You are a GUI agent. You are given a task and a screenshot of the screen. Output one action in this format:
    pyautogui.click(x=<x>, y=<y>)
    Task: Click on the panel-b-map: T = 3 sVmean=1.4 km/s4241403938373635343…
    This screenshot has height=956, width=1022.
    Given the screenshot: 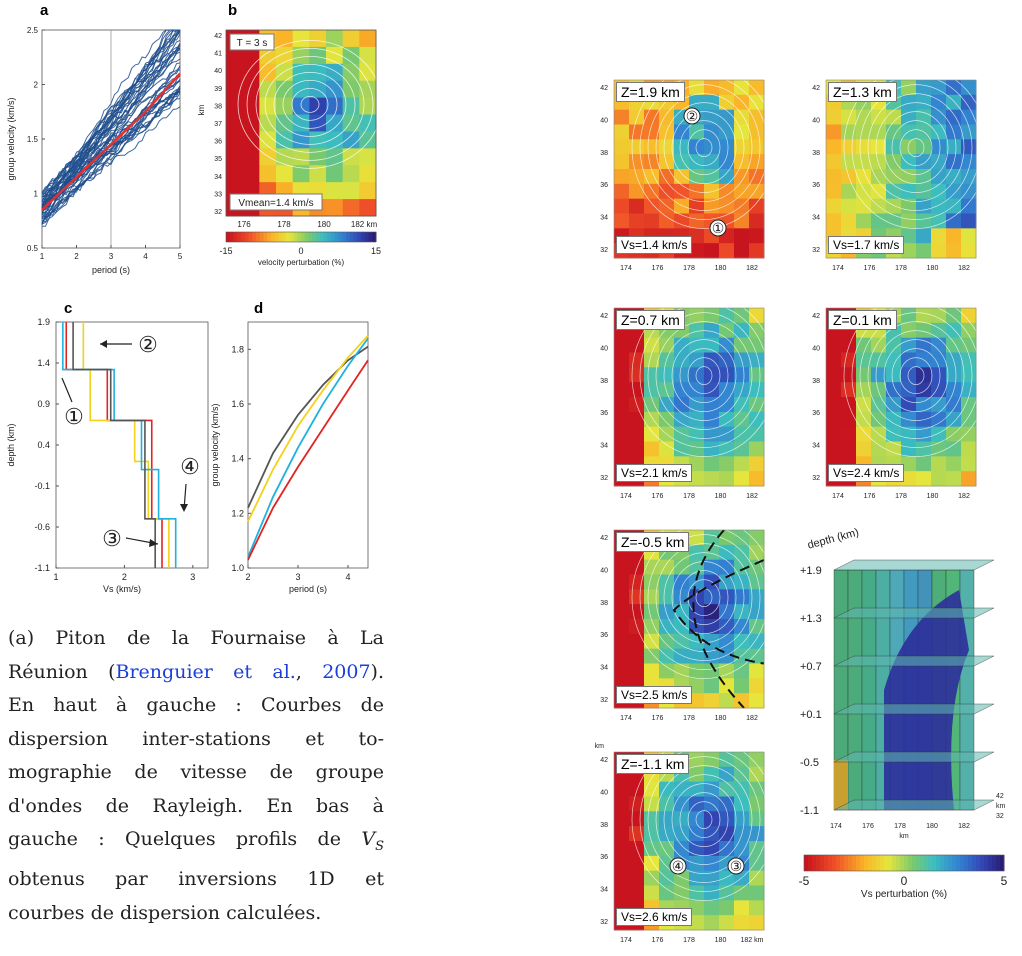 What is the action you would take?
    pyautogui.click(x=289, y=149)
    